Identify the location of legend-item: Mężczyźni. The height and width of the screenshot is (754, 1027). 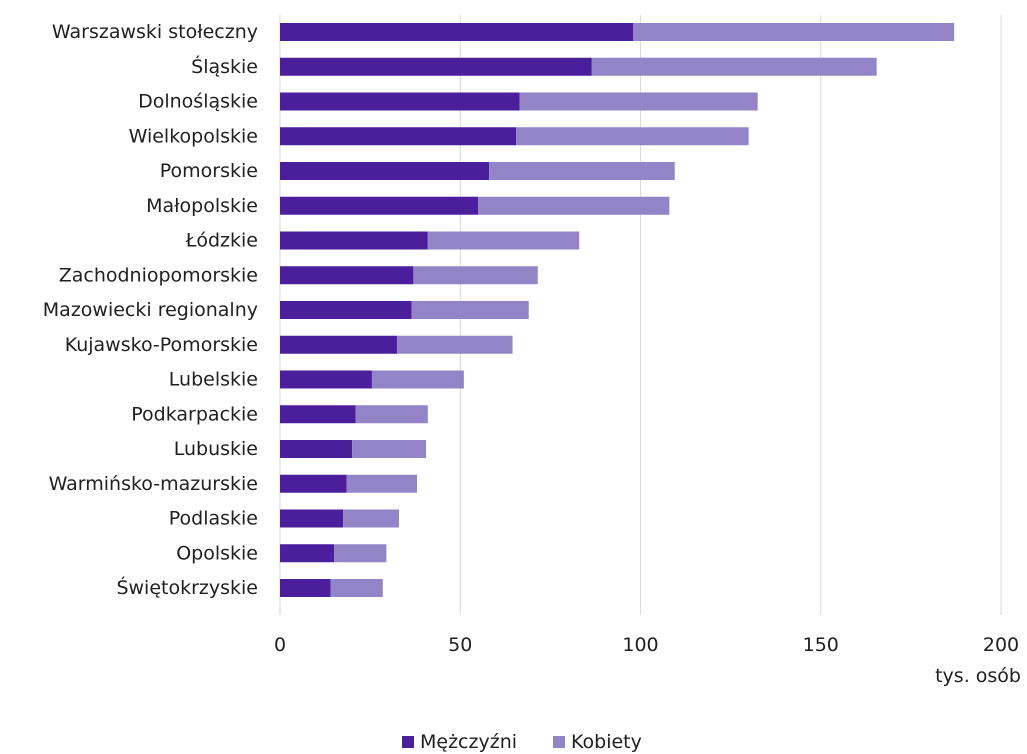
(459, 742).